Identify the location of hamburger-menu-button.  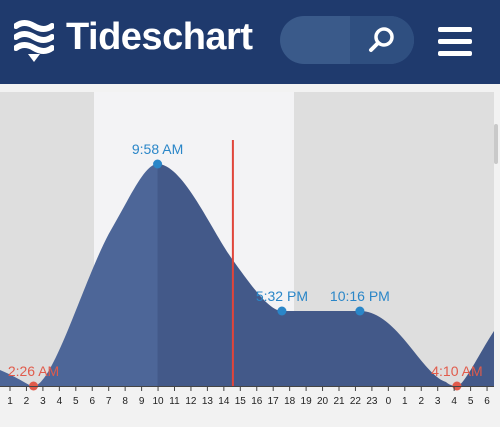
(456, 42).